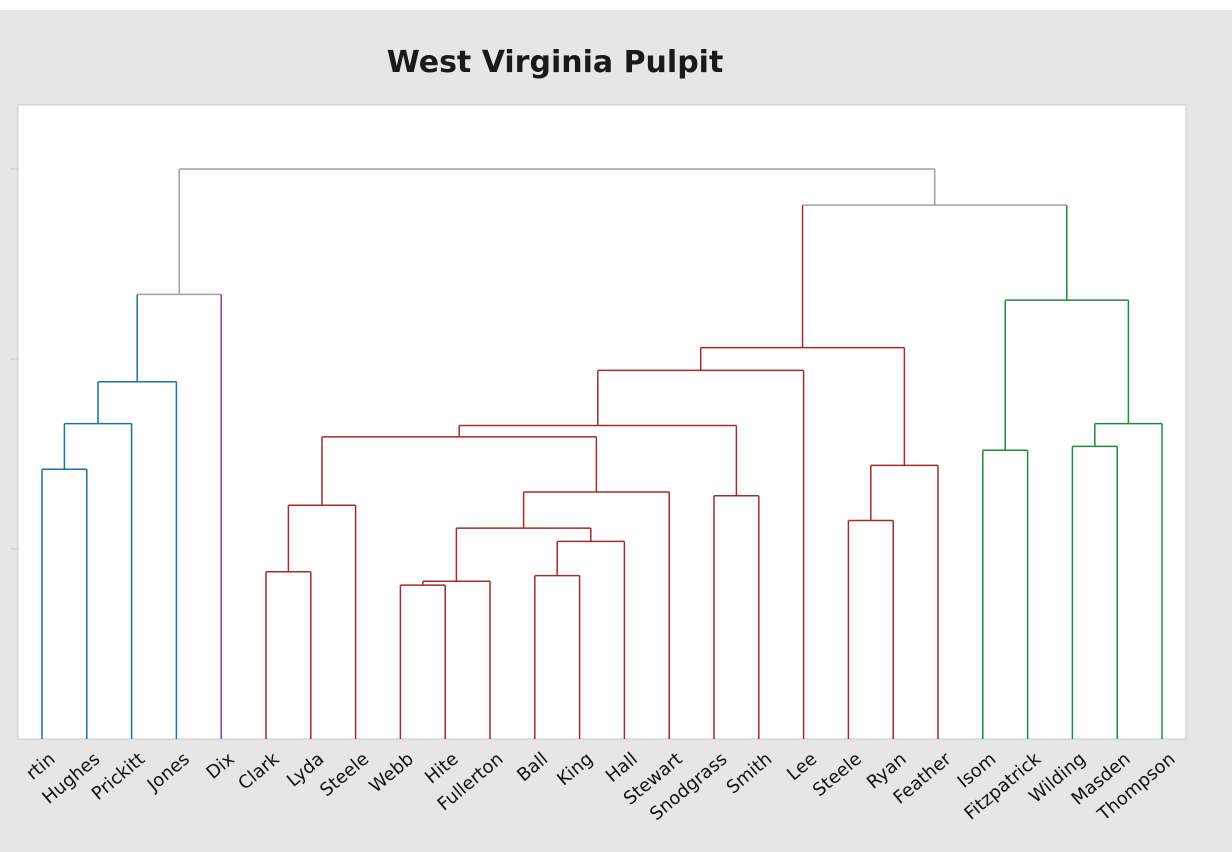 Image resolution: width=1232 pixels, height=852 pixels. I want to click on top-white-strip, so click(616, 5).